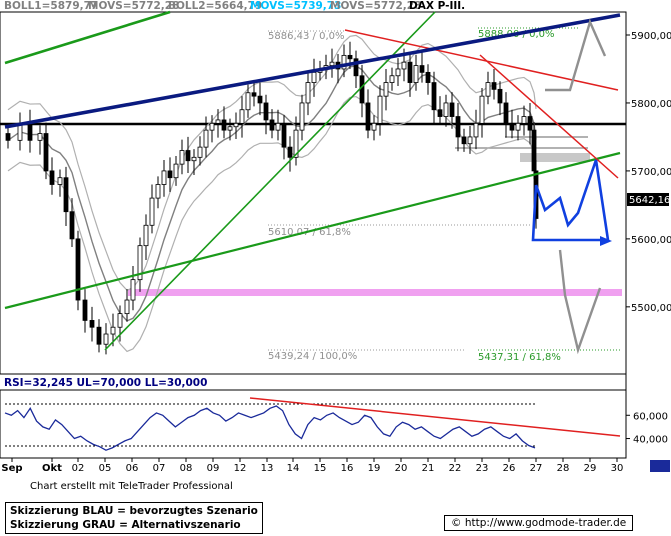  I want to click on legend-gray: Skizzierung GRAU = Alternativszenario, so click(125, 525).